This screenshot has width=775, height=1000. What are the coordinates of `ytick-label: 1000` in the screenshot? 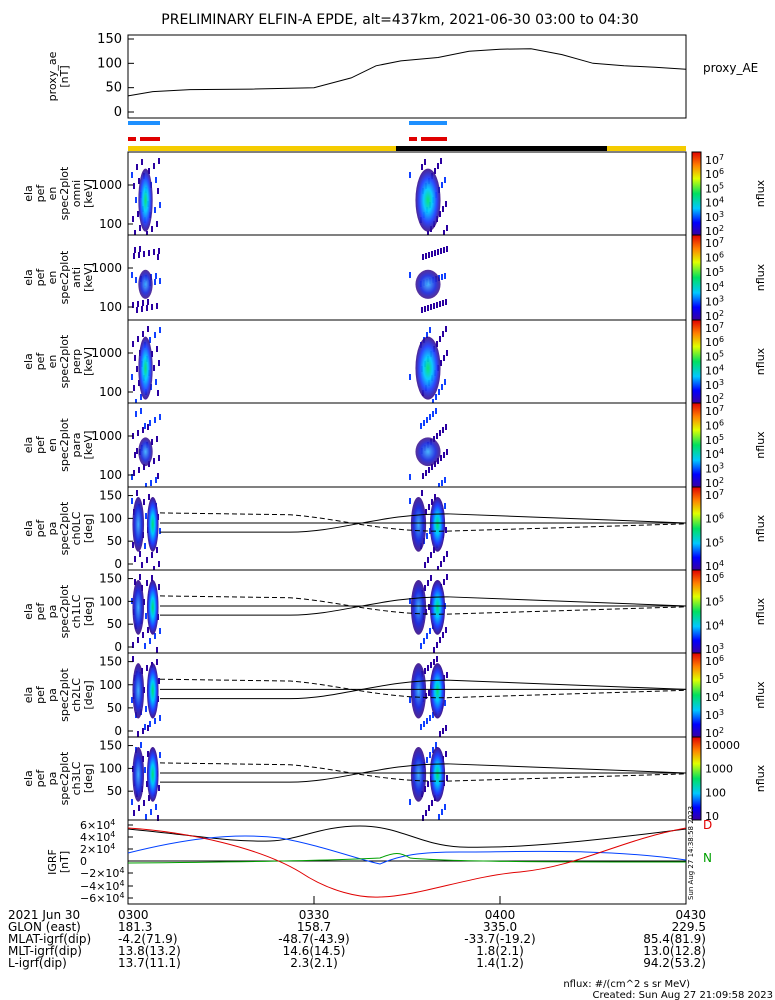 It's located at (106, 268).